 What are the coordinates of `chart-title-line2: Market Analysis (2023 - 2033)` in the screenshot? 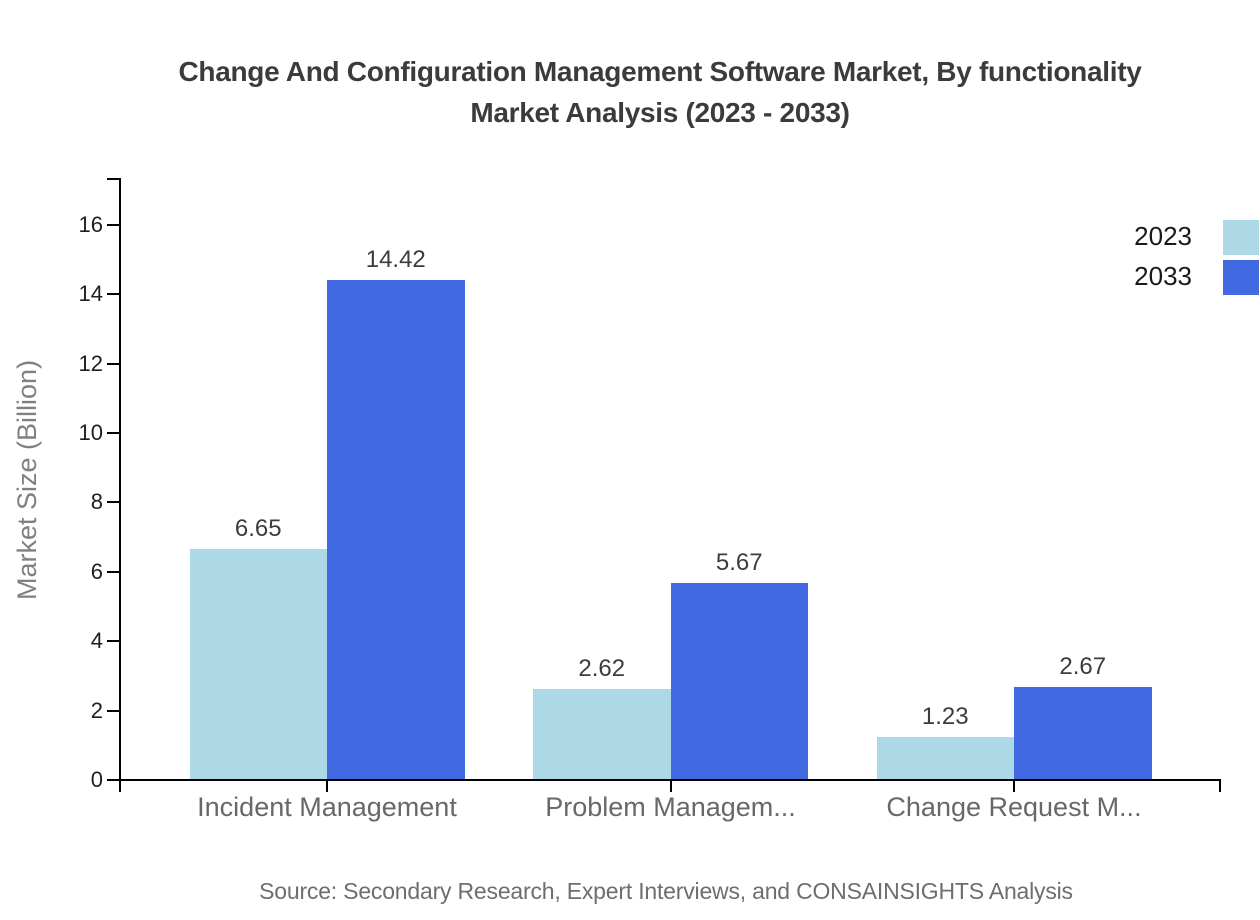 It's located at (660, 112).